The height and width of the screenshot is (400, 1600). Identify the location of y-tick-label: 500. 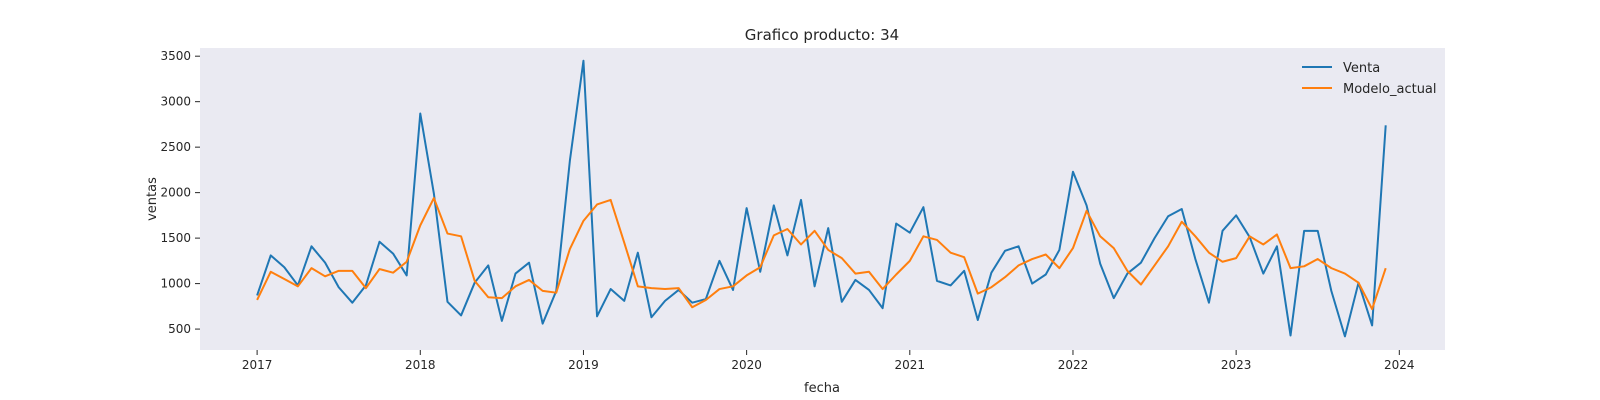
(179, 329).